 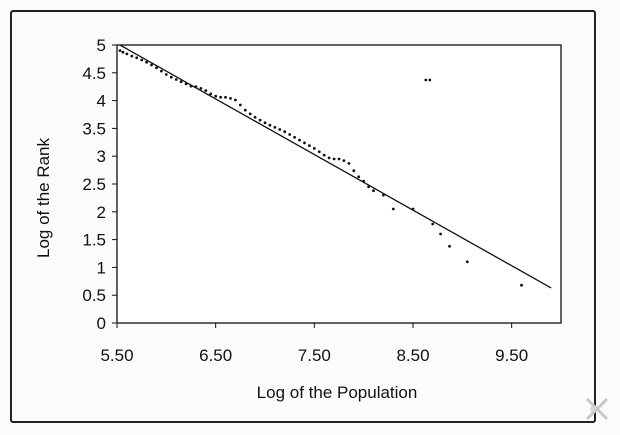 What do you see at coordinates (101, 45) in the screenshot?
I see `y-tick-label: 5` at bounding box center [101, 45].